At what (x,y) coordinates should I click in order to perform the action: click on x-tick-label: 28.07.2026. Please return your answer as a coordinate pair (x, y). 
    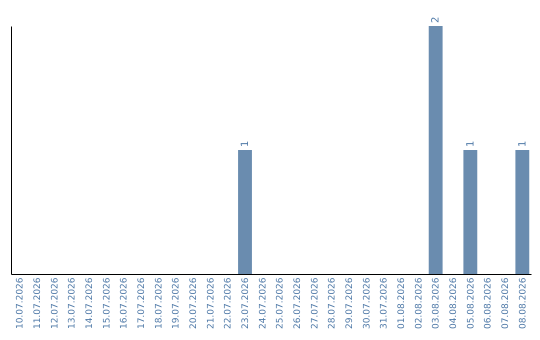
    Looking at the image, I should click on (333, 303).